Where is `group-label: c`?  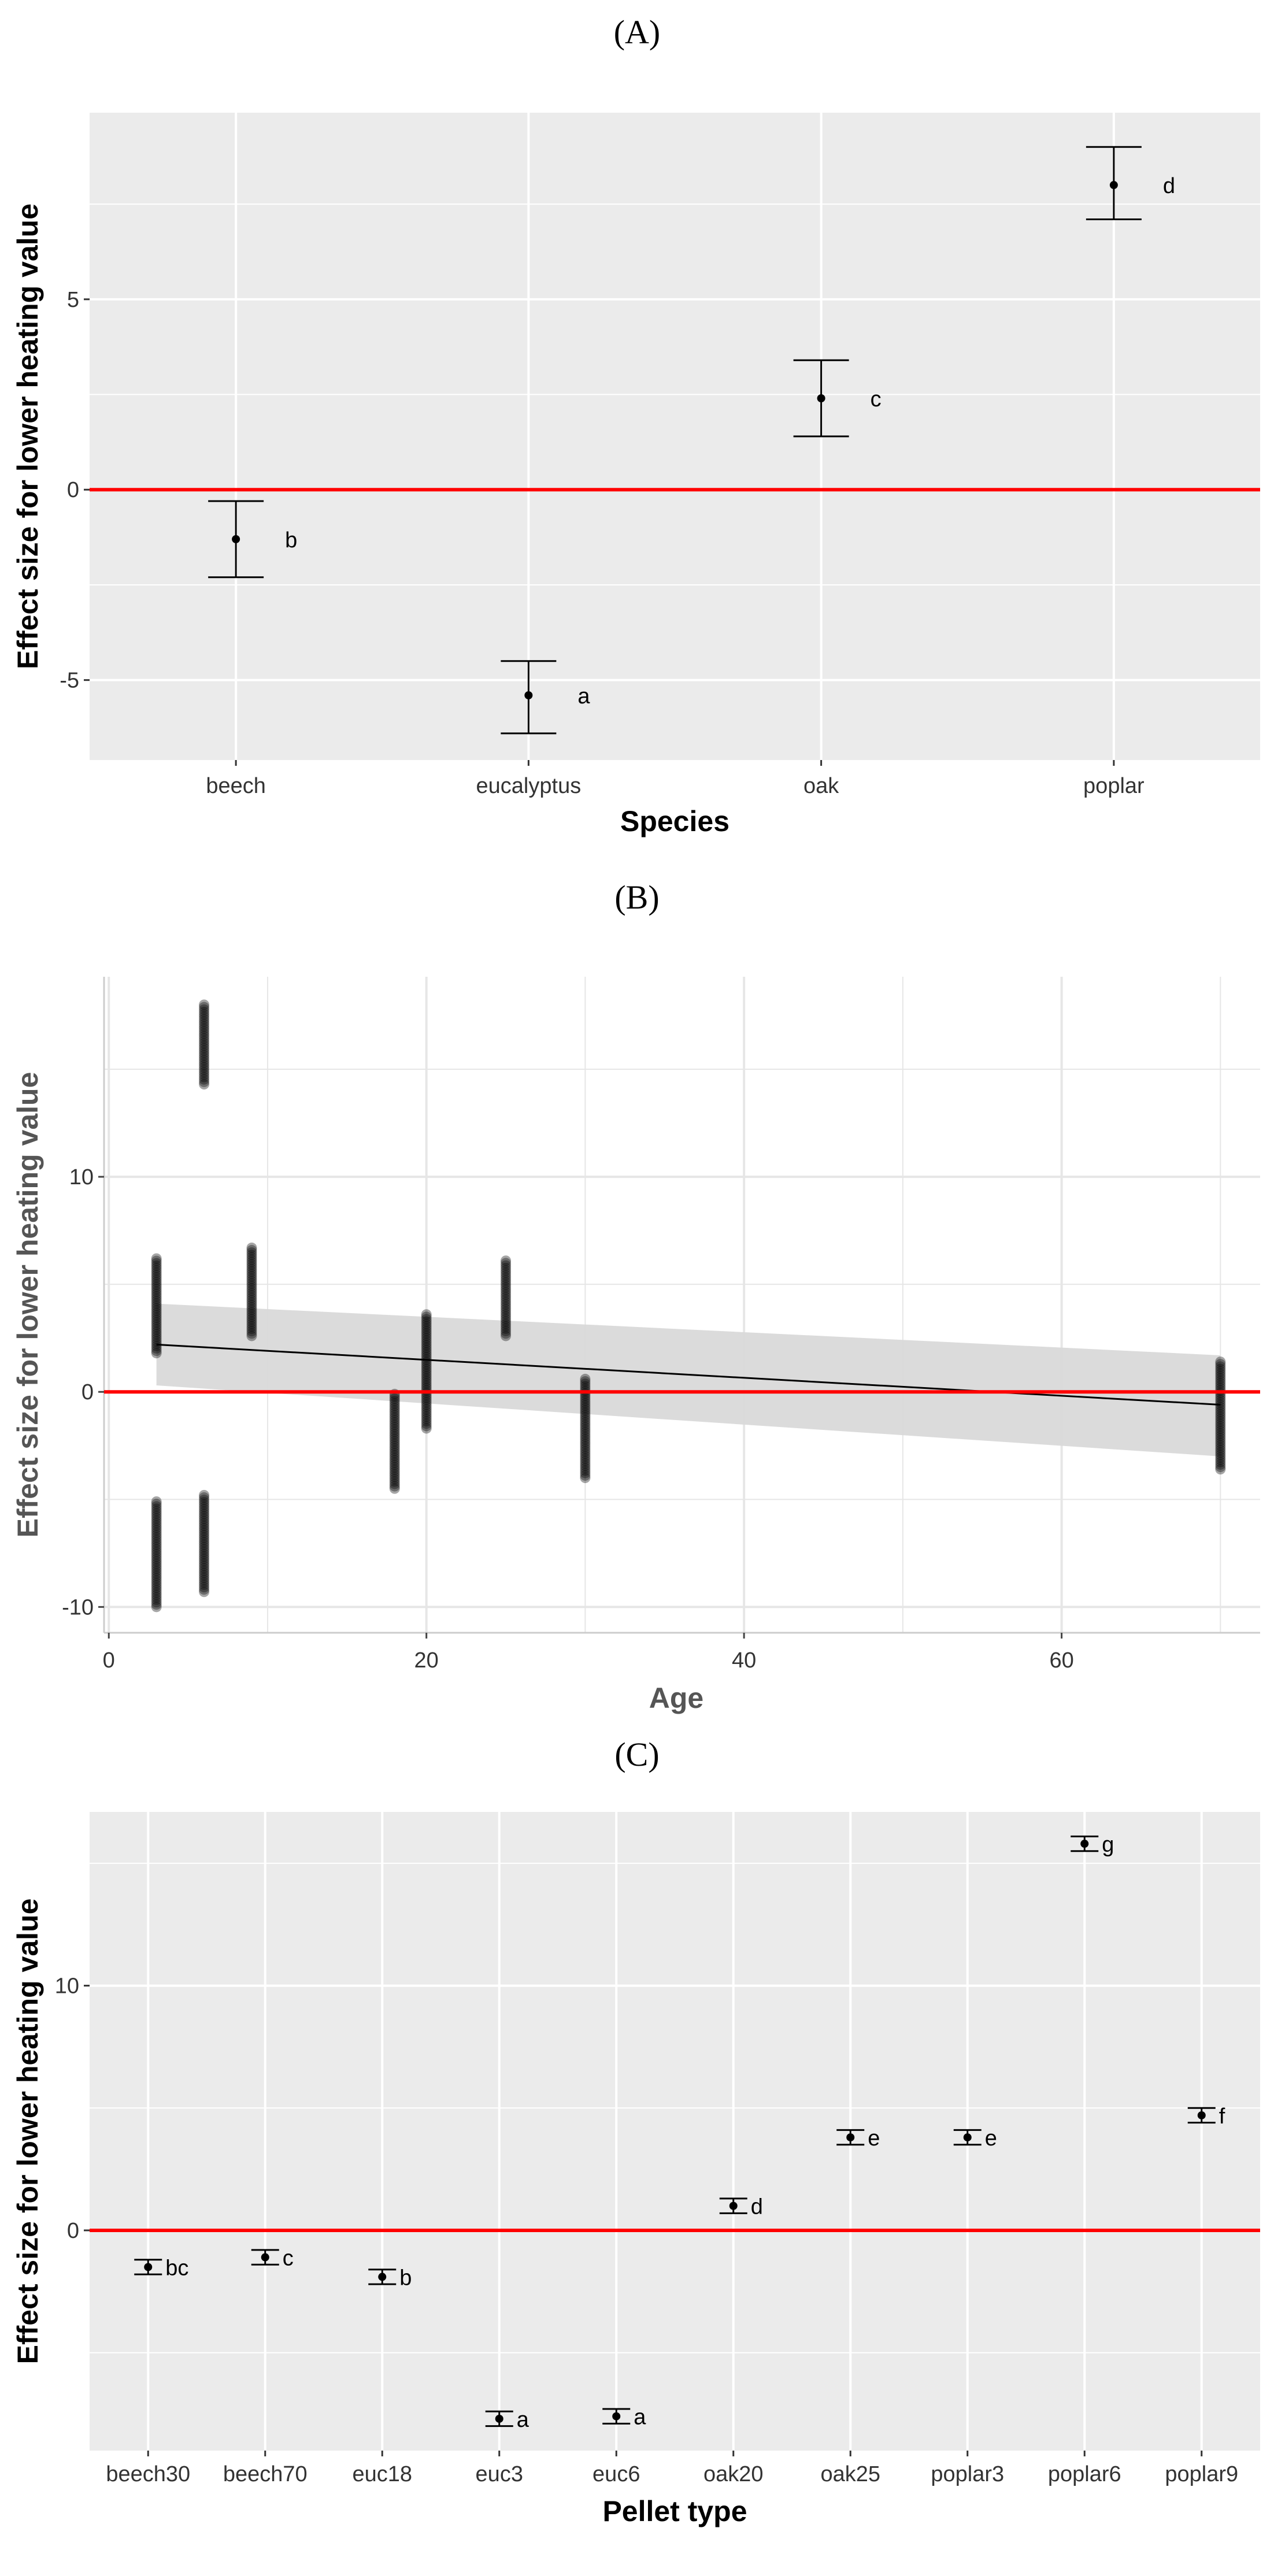 group-label: c is located at coordinates (288, 2259).